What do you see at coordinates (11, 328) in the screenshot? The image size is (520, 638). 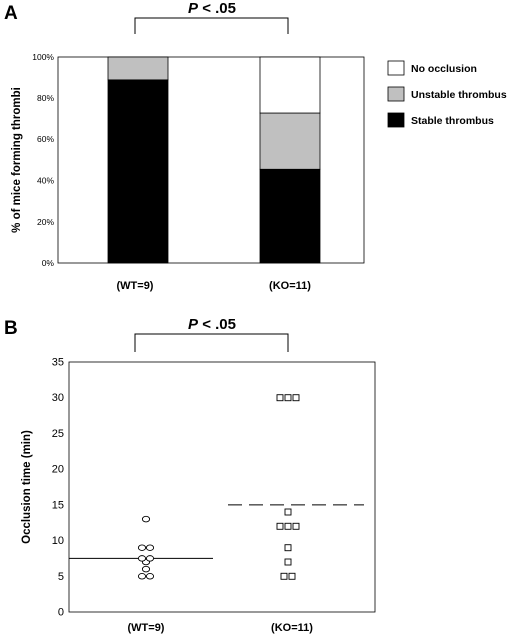 I see `panel-b-letter: B` at bounding box center [11, 328].